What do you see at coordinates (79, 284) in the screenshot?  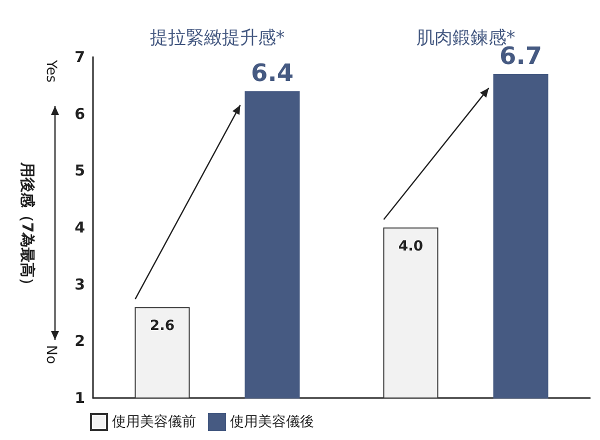 I see `y-tick-label: 3` at bounding box center [79, 284].